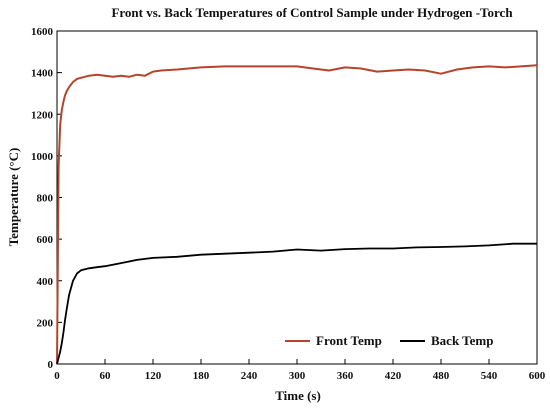  I want to click on y-tick-label: 1600, so click(42, 32).